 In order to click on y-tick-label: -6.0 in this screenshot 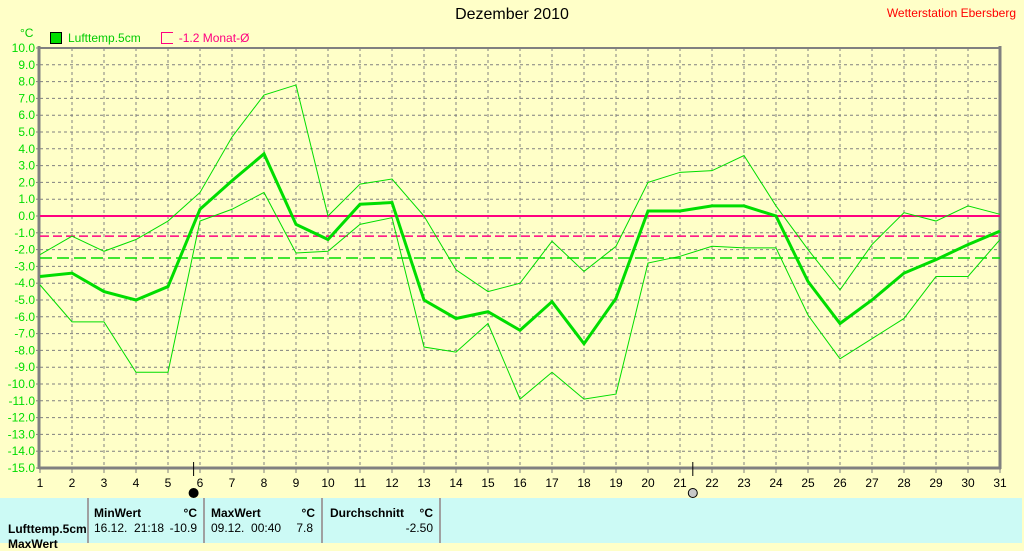, I will do `click(24, 317)`.